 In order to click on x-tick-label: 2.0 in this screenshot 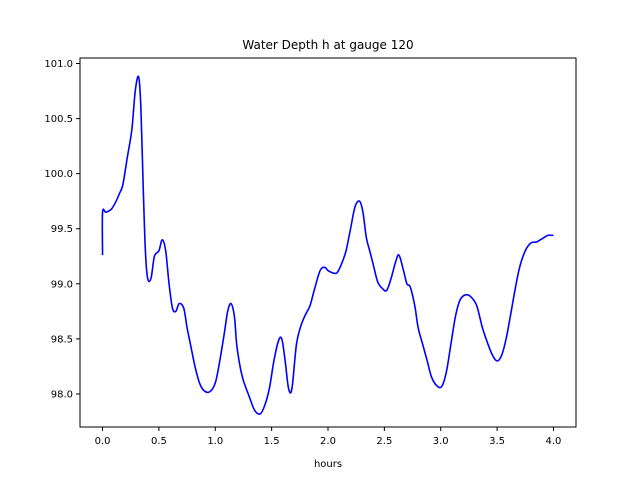, I will do `click(328, 441)`.